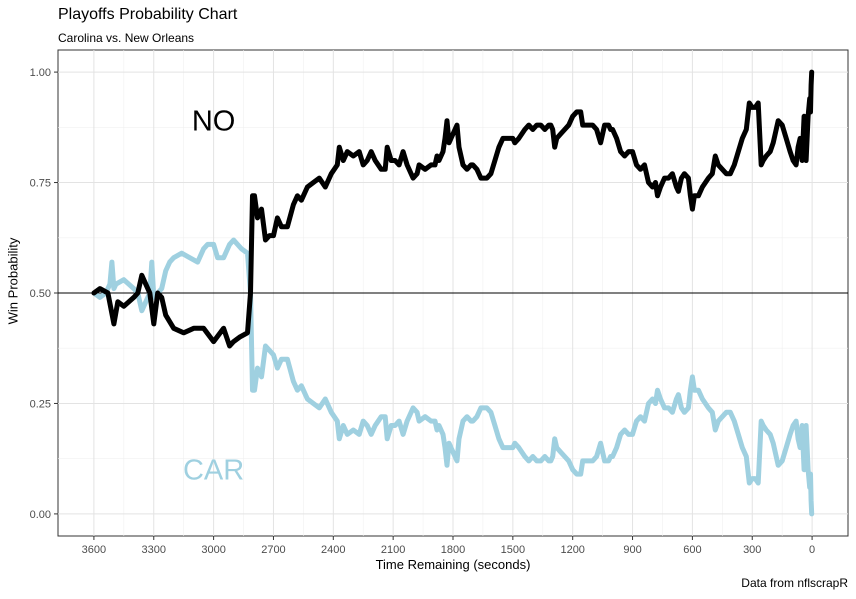  Describe the element at coordinates (40, 184) in the screenshot. I see `y-tick-label: 0.75` at that location.